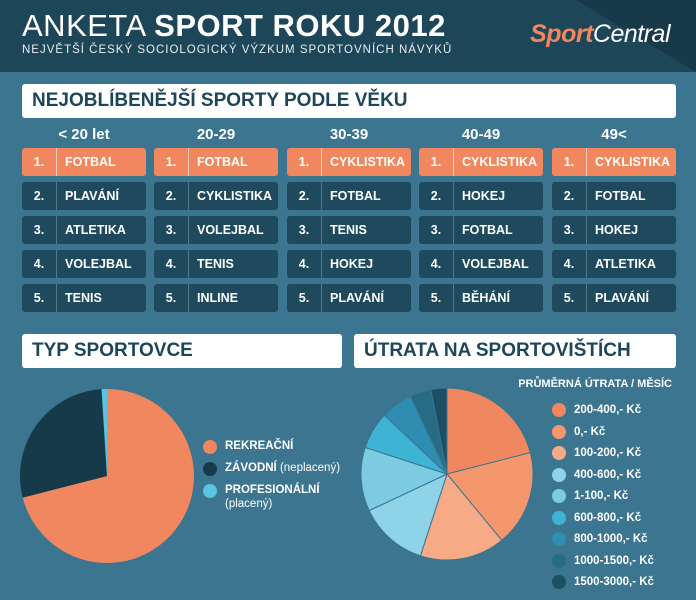 Image resolution: width=696 pixels, height=600 pixels. What do you see at coordinates (614, 134) in the screenshot?
I see `age-group-label: 49<` at bounding box center [614, 134].